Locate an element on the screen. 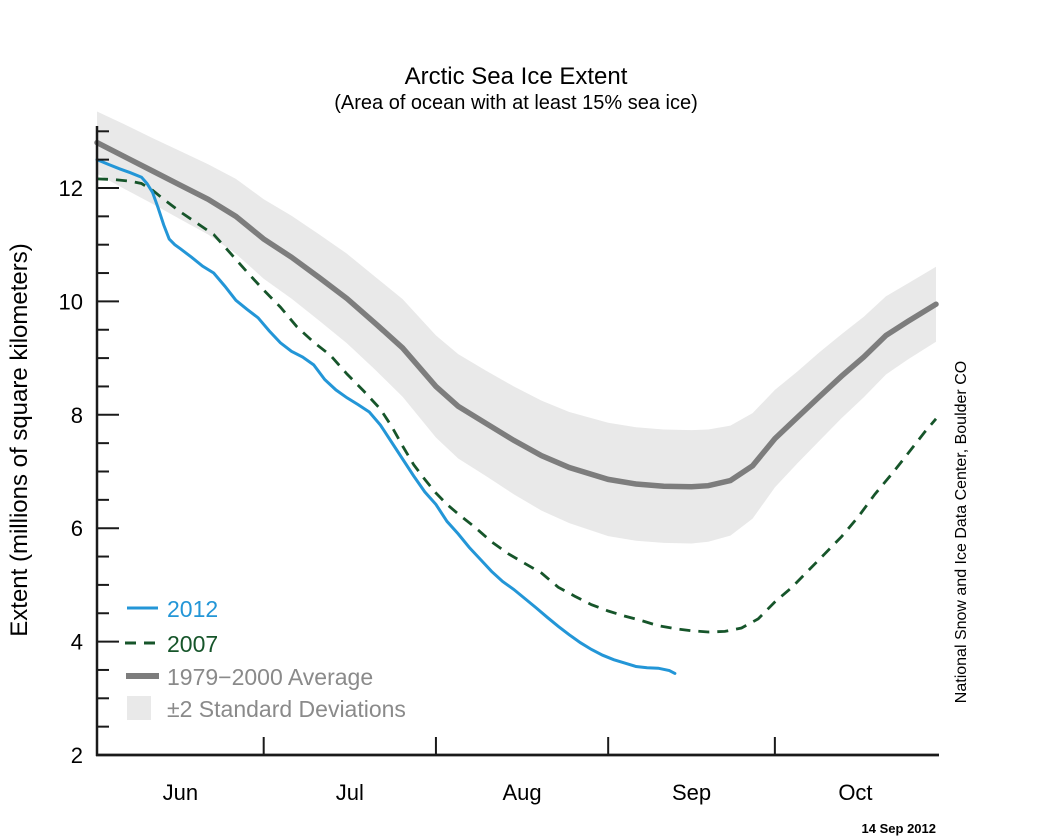 This screenshot has height=840, width=1050. date-stamp: 14 Sep 2012 is located at coordinates (899, 828).